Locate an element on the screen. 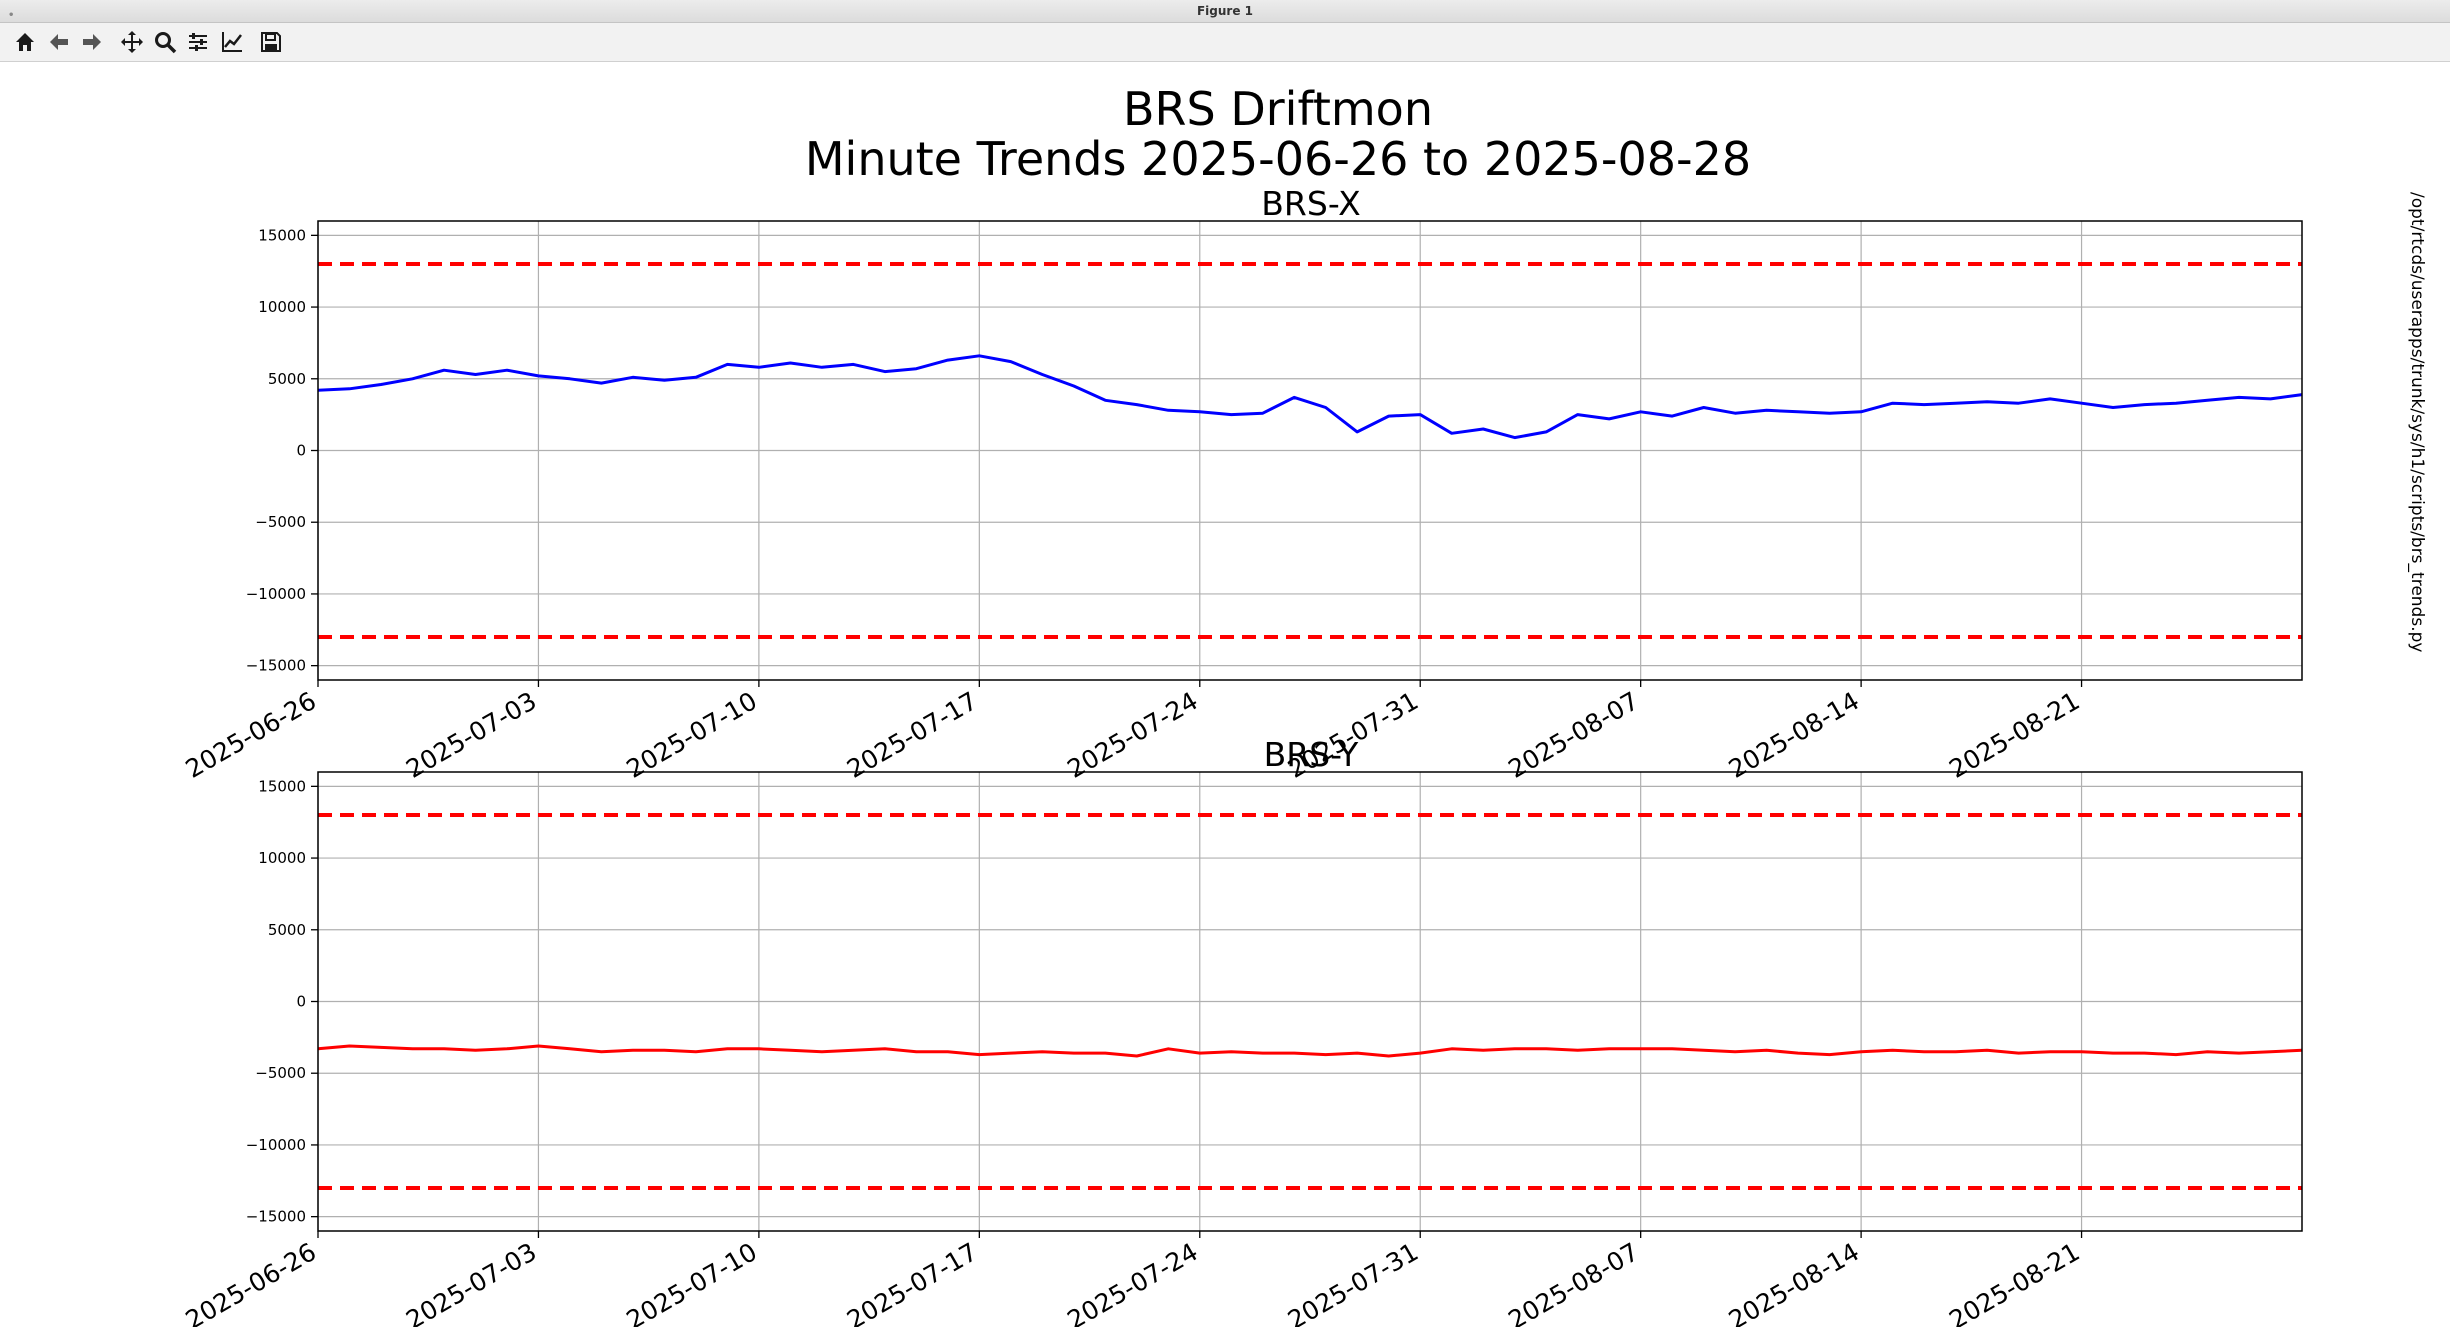 The image size is (2450, 1327). save-button is located at coordinates (271, 42).